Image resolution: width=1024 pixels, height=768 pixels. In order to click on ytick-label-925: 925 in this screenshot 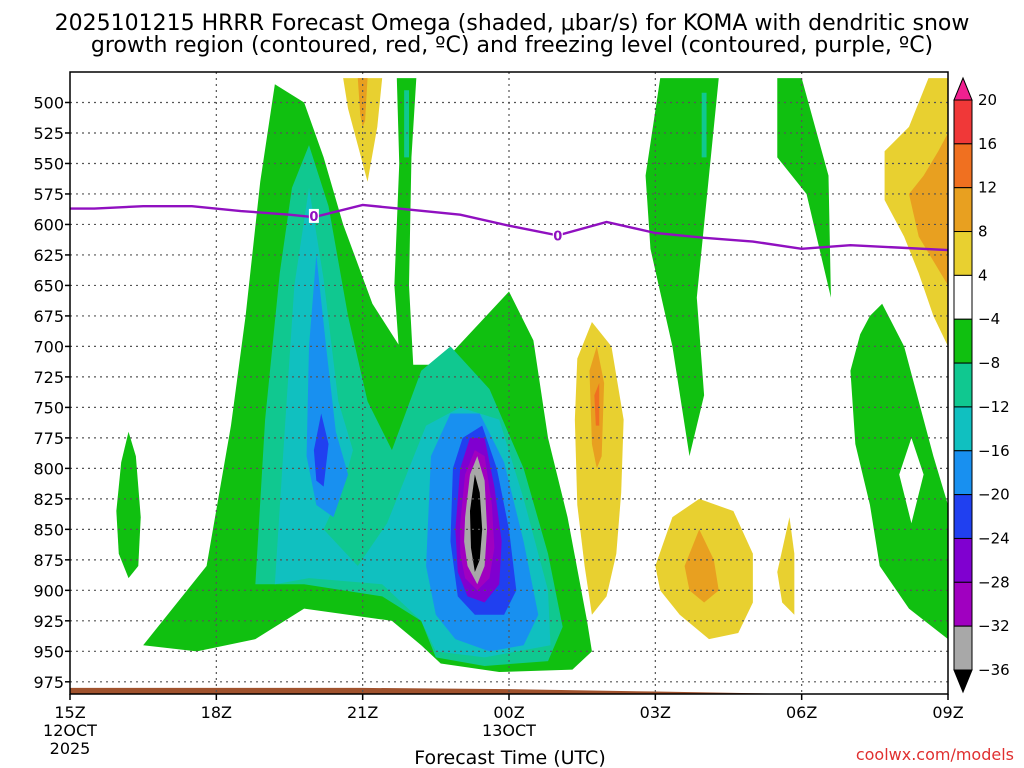, I will do `click(48, 621)`.